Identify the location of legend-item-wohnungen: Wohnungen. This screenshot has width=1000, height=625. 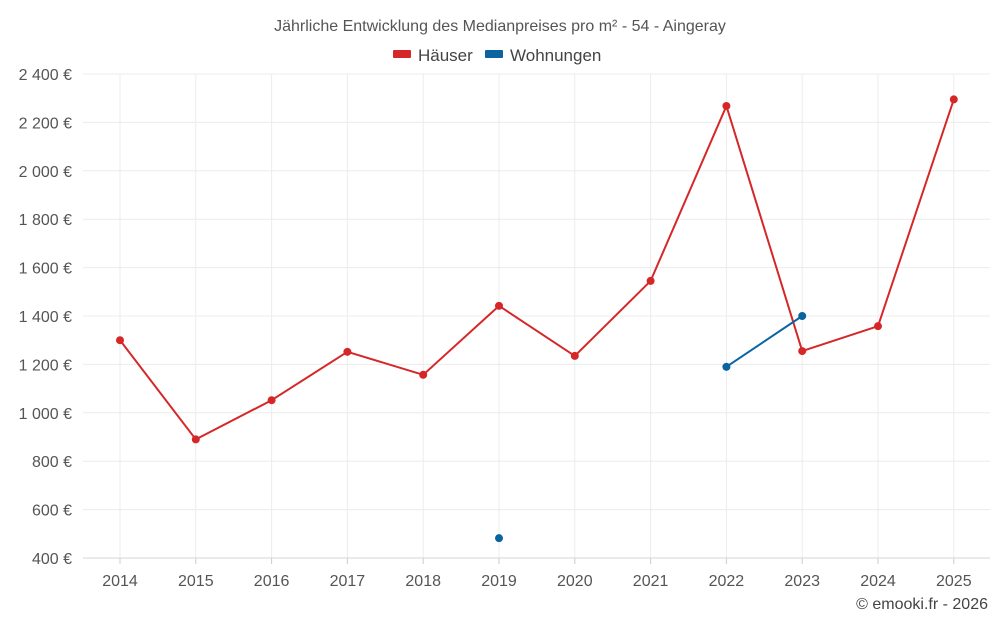
(543, 55).